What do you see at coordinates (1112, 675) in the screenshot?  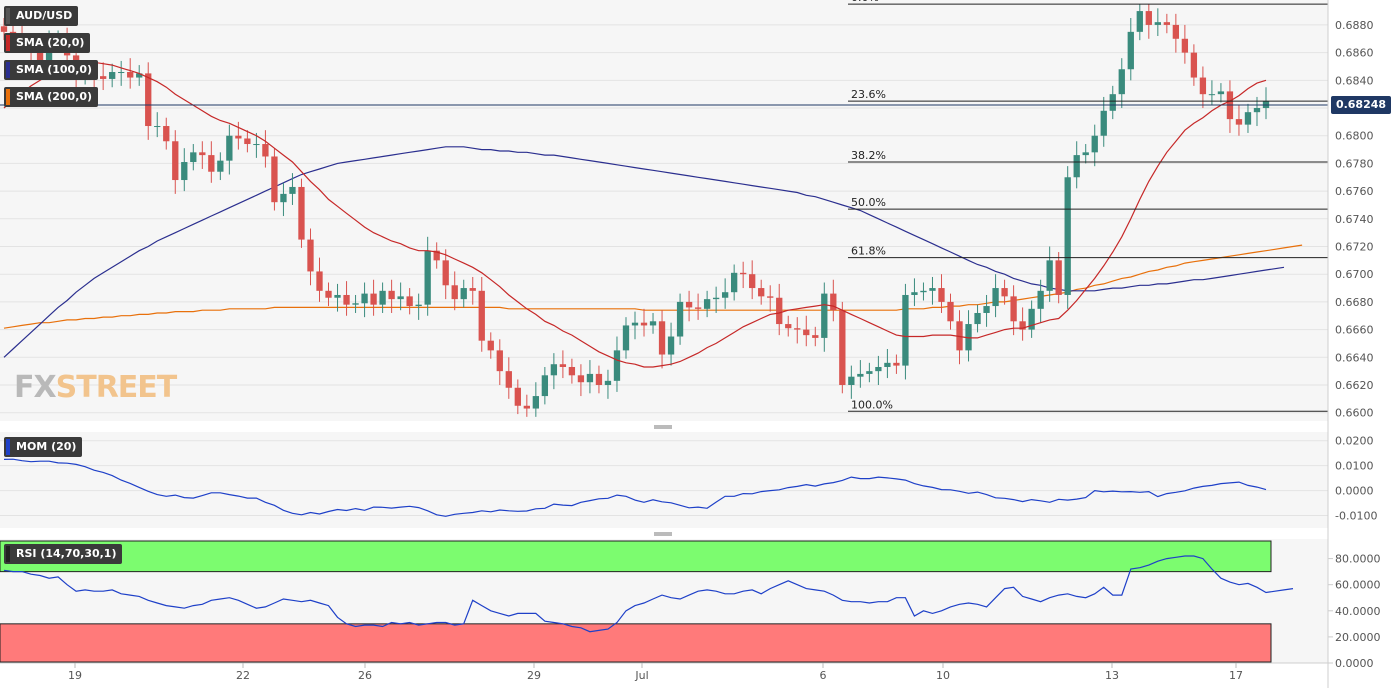 I see `x-tick-label: 13` at bounding box center [1112, 675].